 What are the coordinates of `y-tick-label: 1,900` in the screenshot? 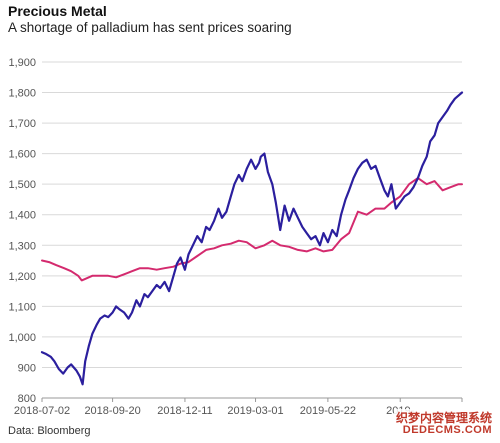 It's located at (22, 63).